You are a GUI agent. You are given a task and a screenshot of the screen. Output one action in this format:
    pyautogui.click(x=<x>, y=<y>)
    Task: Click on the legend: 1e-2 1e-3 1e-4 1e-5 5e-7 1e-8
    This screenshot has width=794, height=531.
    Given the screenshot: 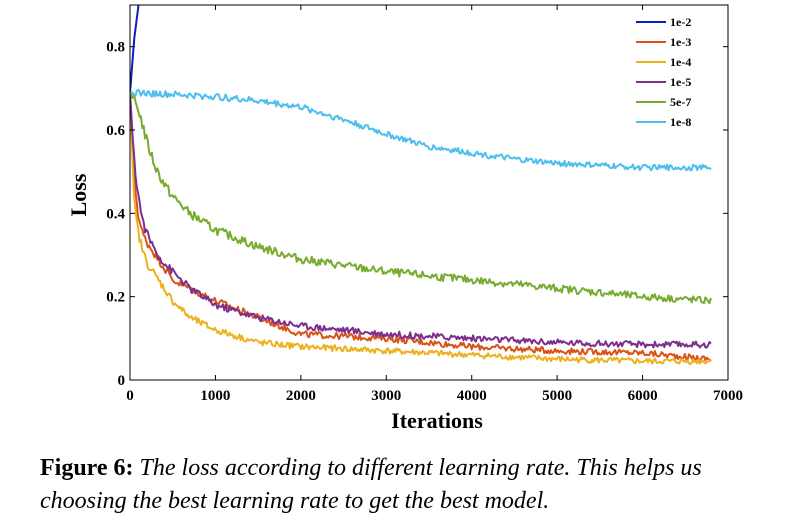 What is the action you would take?
    pyautogui.click(x=663, y=72)
    